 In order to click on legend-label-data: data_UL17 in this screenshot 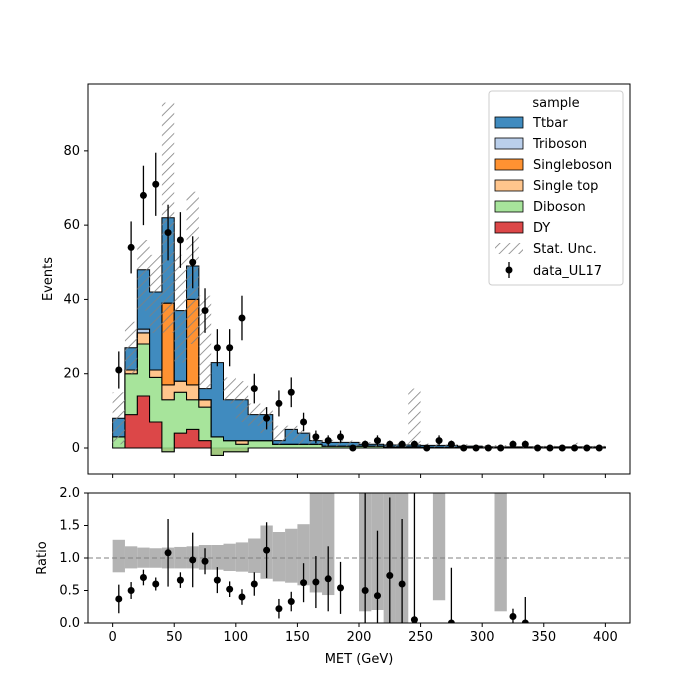, I will do `click(567, 271)`.